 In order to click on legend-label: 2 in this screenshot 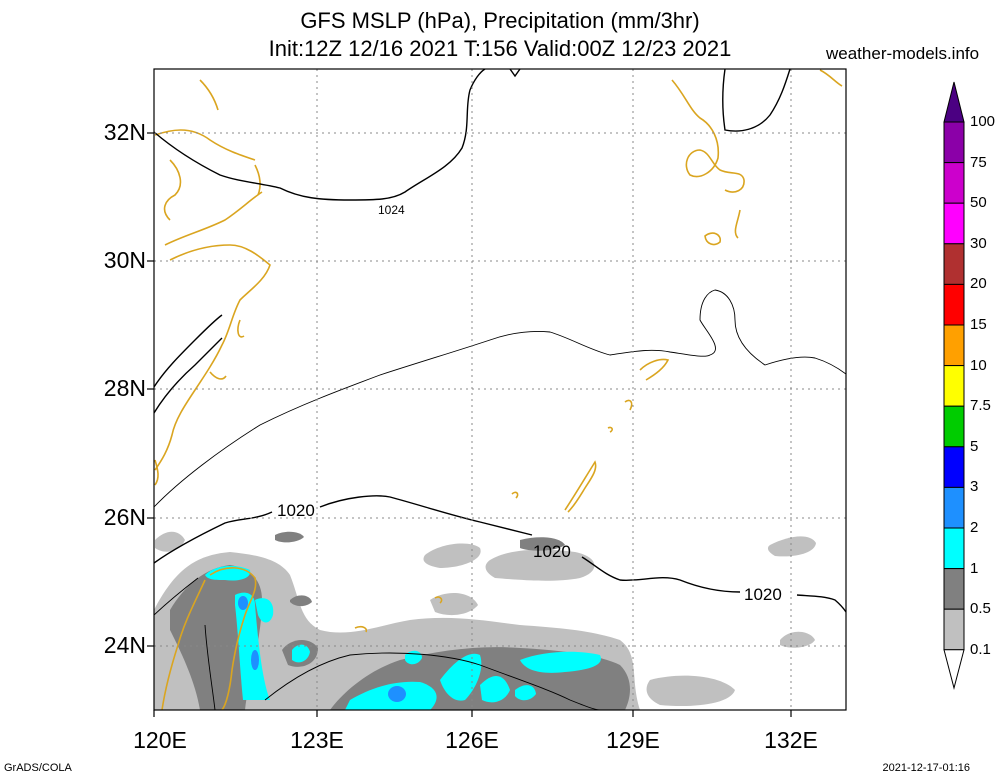, I will do `click(974, 527)`.